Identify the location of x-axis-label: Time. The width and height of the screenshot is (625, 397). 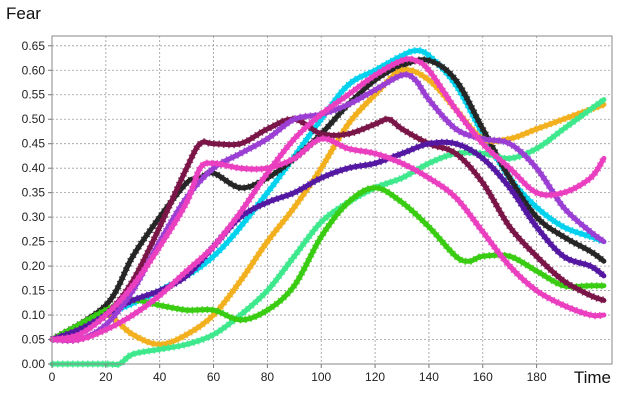
(592, 377).